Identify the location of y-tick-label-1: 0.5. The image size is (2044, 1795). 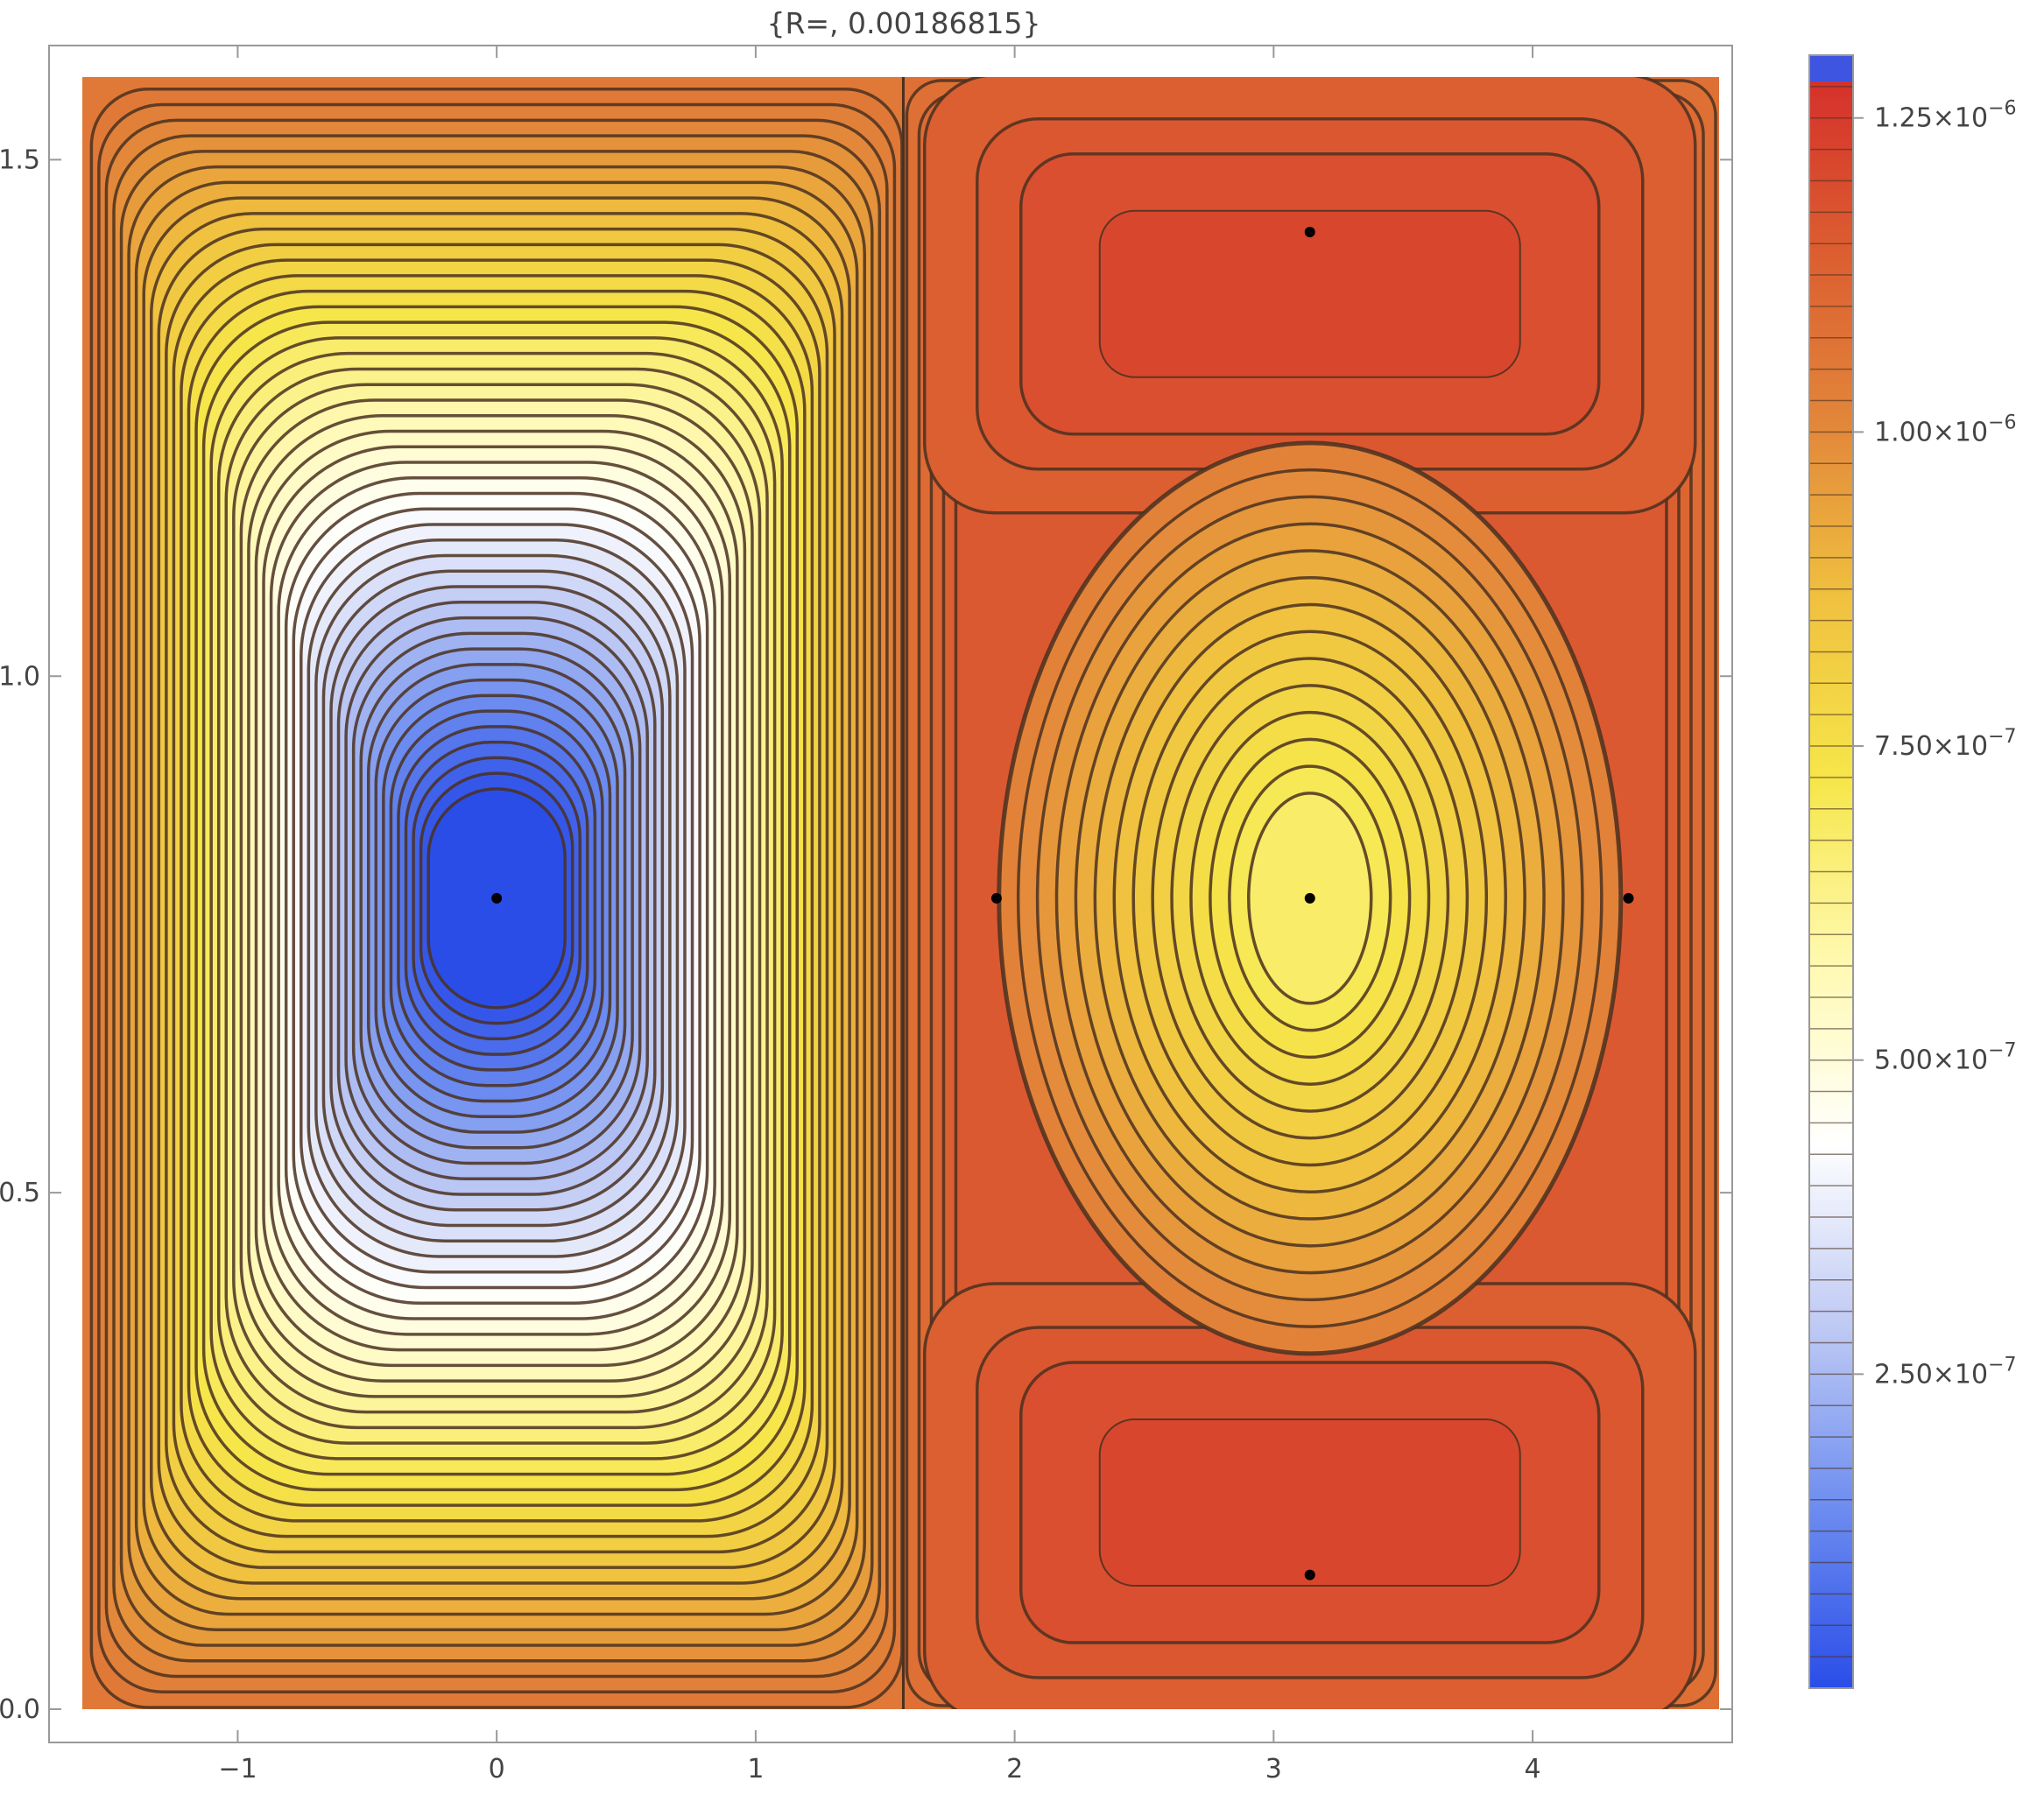
(20, 1193).